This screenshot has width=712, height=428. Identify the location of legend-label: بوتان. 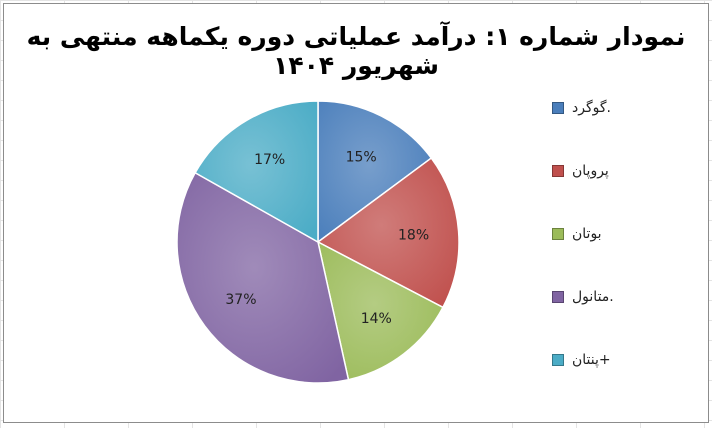
(587, 234).